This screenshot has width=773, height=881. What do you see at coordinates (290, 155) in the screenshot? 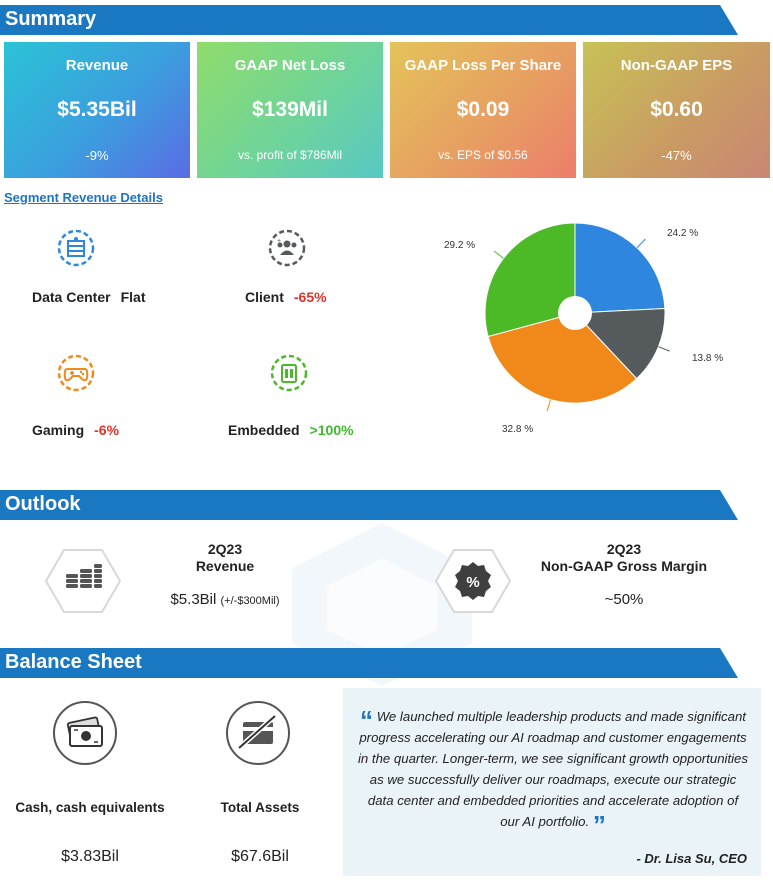
I see `card-sub: vs. profit of $786Mil` at bounding box center [290, 155].